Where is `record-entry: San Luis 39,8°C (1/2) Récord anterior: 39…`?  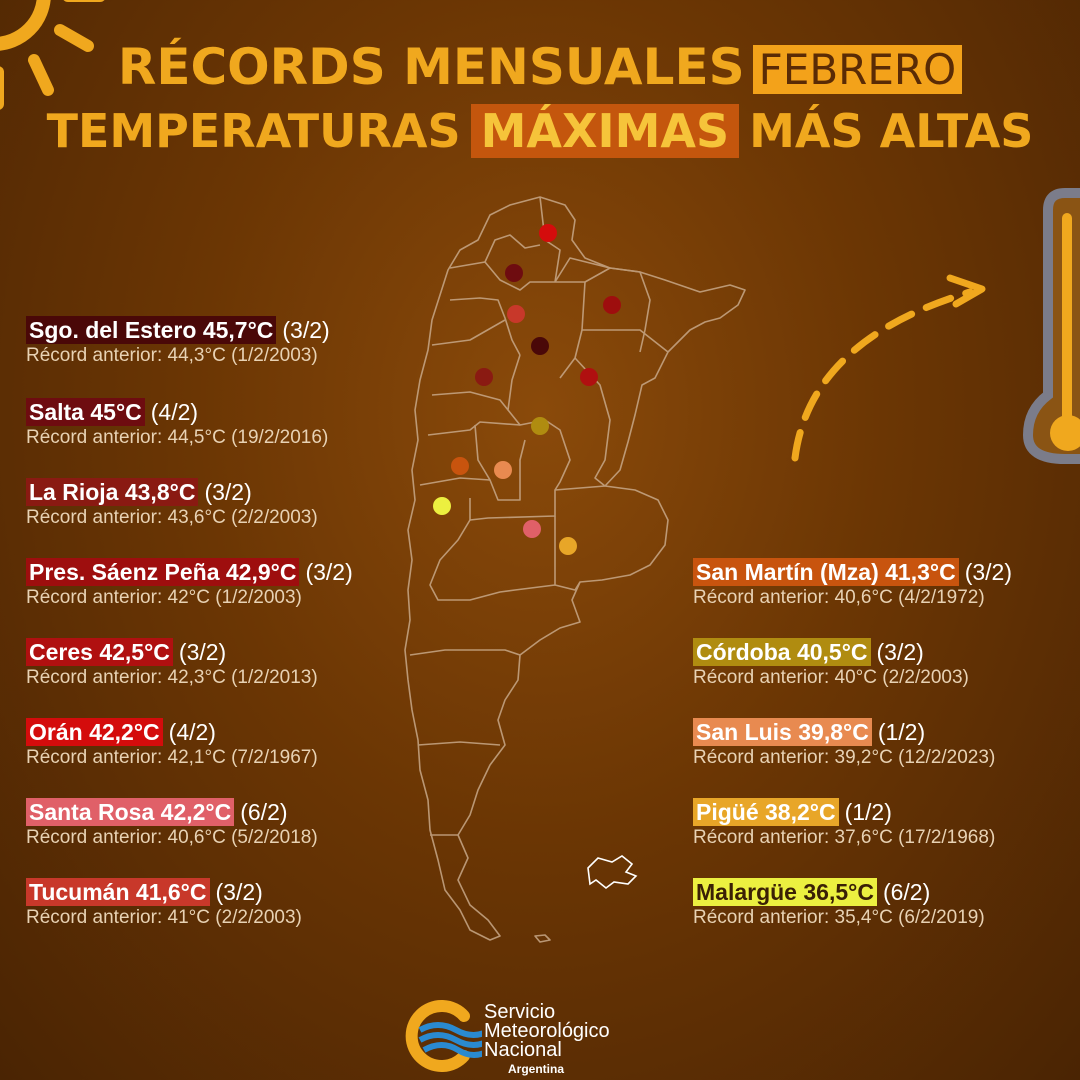
record-entry: San Luis 39,8°C (1/2) Récord anterior: 39… is located at coordinates (886, 743).